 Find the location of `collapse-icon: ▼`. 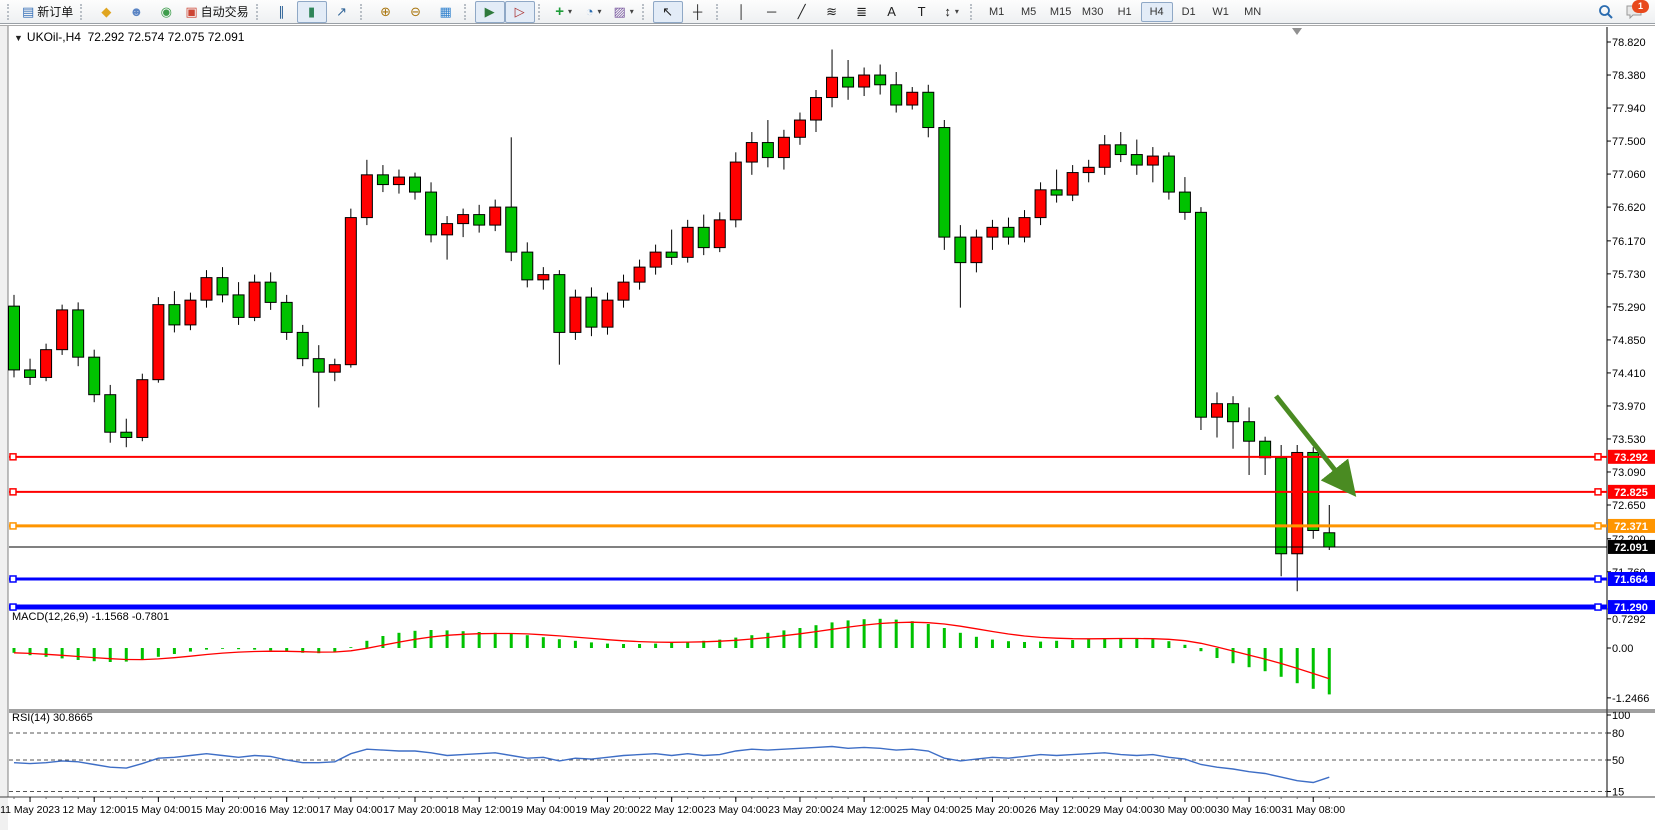

collapse-icon: ▼ is located at coordinates (18, 38).